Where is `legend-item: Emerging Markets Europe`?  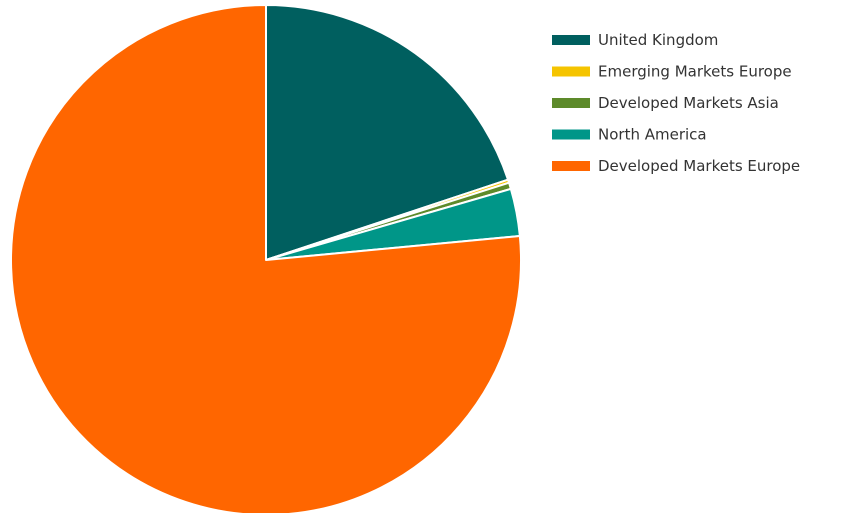
legend-item: Emerging Markets Europe is located at coordinates (672, 72).